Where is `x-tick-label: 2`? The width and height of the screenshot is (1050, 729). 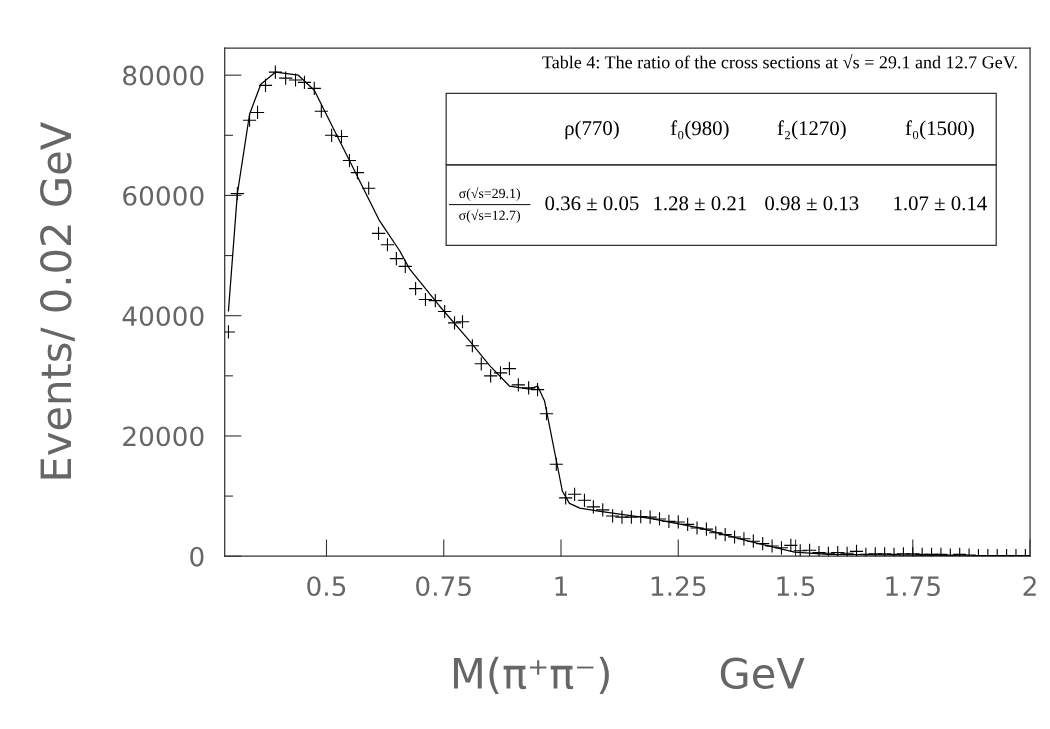 x-tick-label: 2 is located at coordinates (1029, 586).